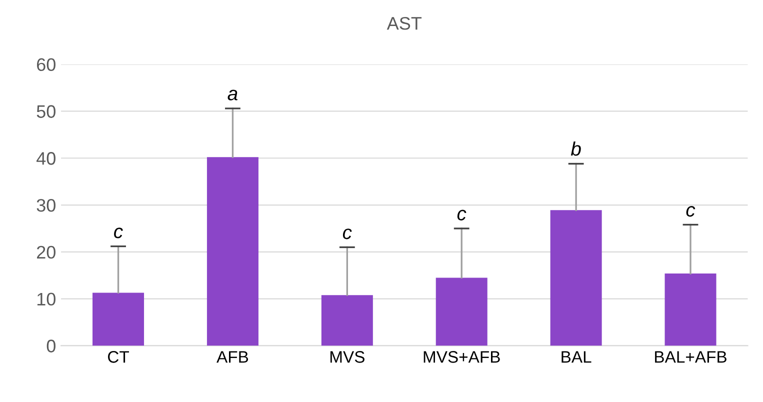  Describe the element at coordinates (462, 357) in the screenshot. I see `x-tick-label: MVS+AFB` at that location.